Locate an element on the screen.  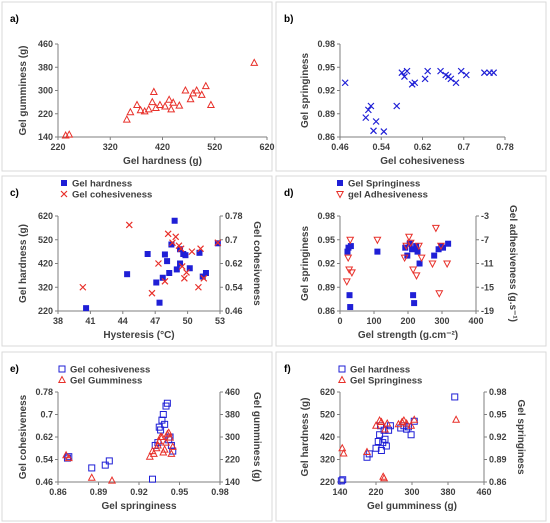
x-tick-label: 0.62 is located at coordinates (423, 147).